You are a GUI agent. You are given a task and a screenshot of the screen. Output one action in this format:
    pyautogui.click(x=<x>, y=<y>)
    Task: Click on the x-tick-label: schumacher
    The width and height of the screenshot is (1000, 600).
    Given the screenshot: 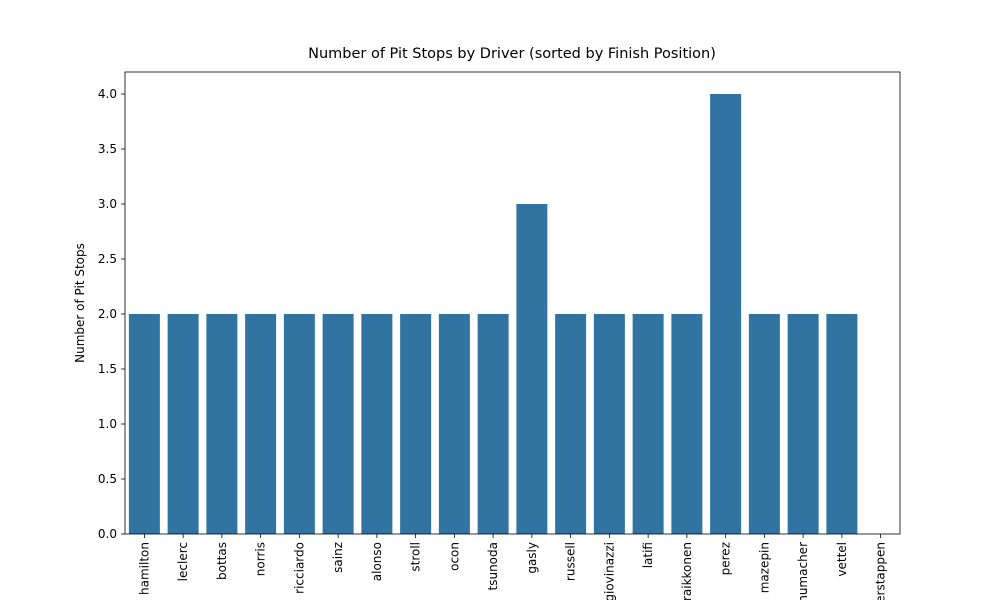 What is the action you would take?
    pyautogui.click(x=803, y=571)
    